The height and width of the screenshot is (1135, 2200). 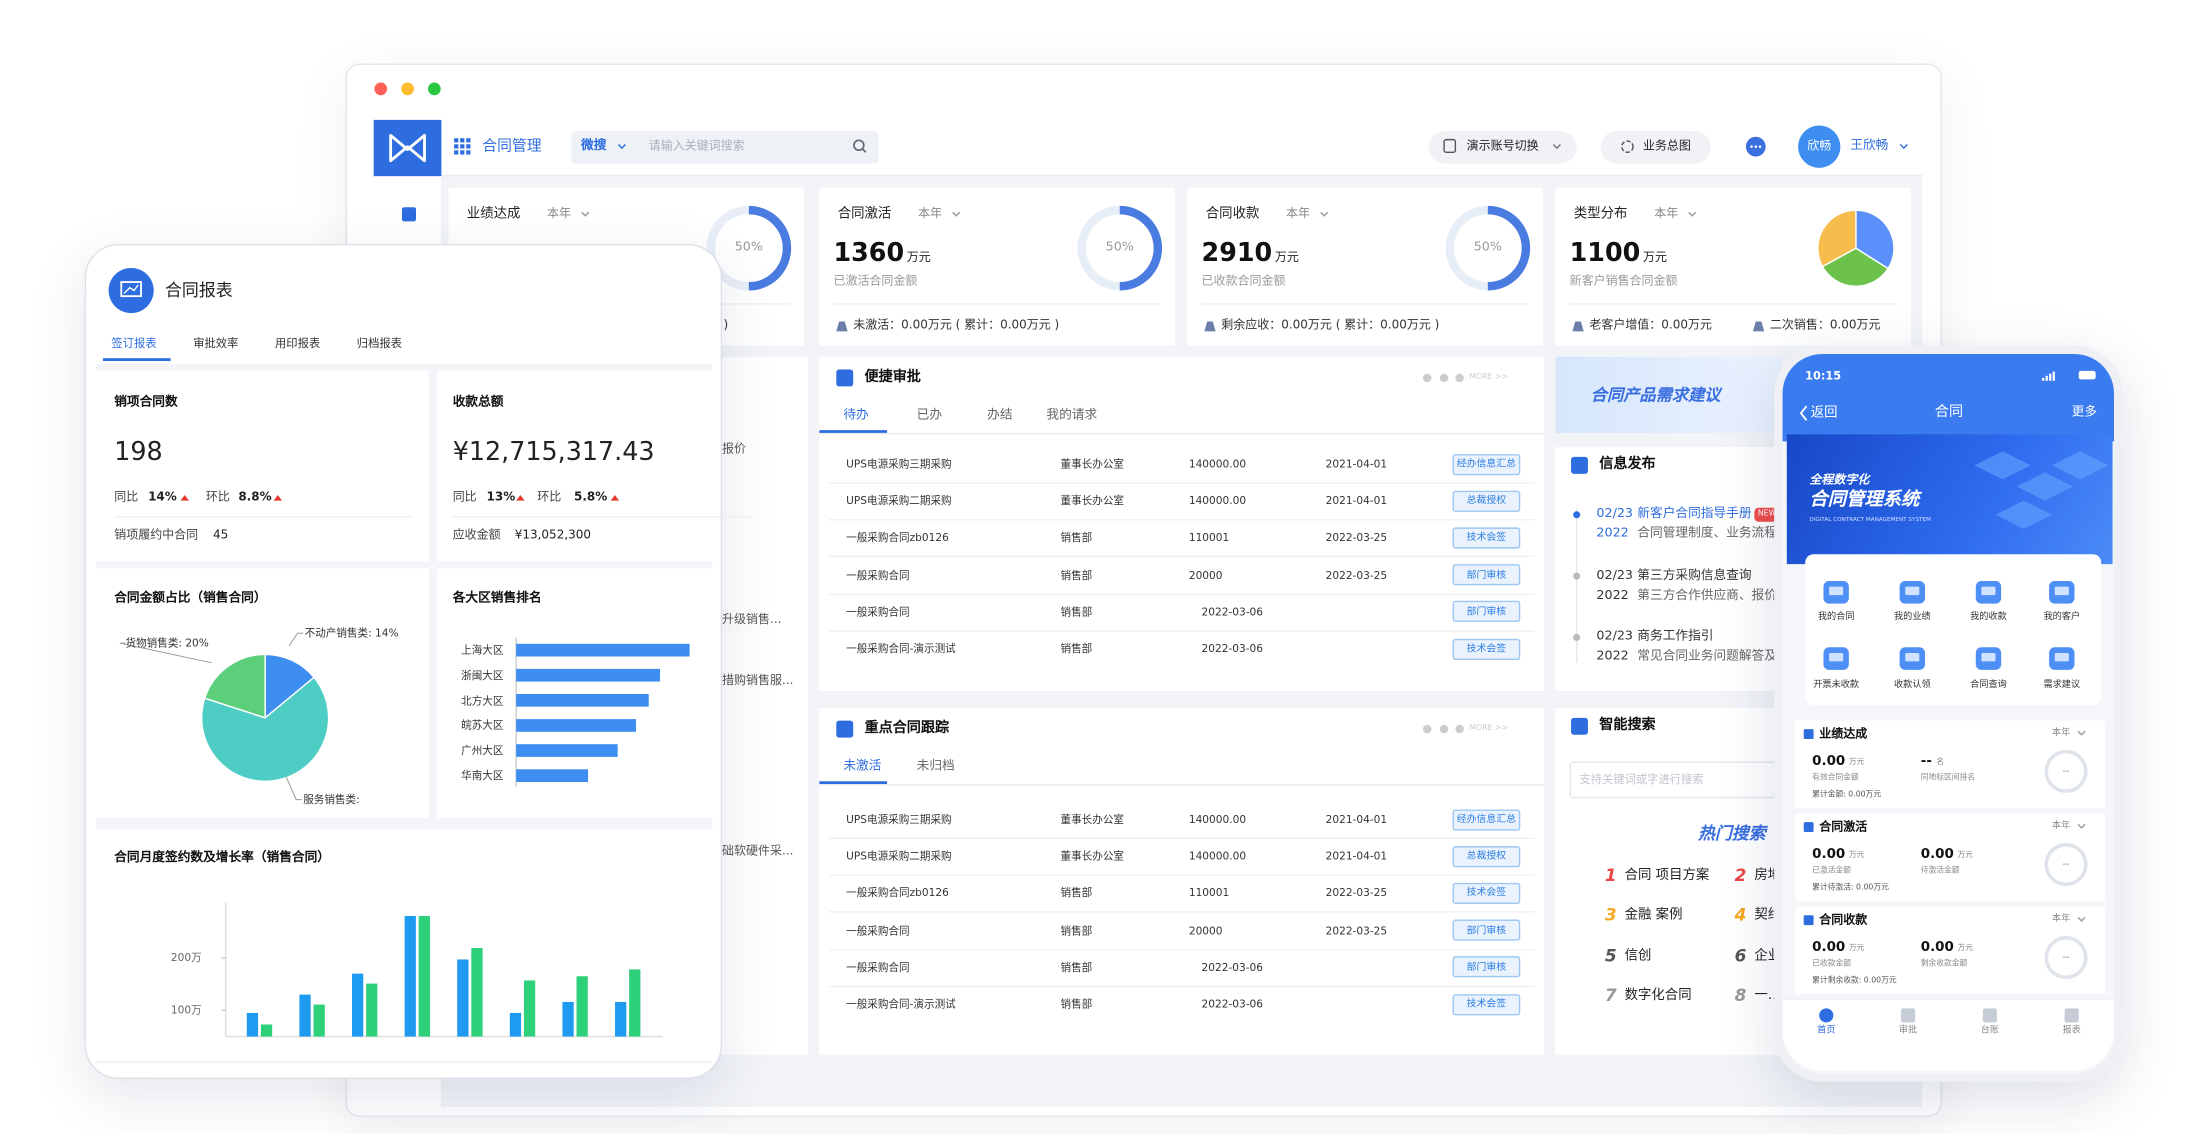 I want to click on stat-label: 同比, so click(x=464, y=497).